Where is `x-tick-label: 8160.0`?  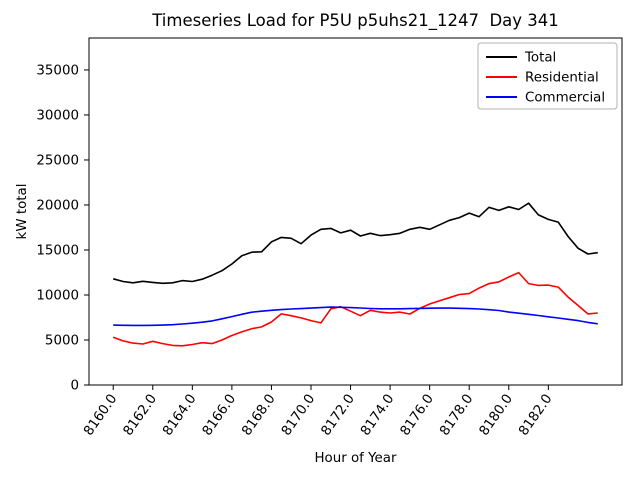
x-tick-label: 8160.0 is located at coordinates (100, 415).